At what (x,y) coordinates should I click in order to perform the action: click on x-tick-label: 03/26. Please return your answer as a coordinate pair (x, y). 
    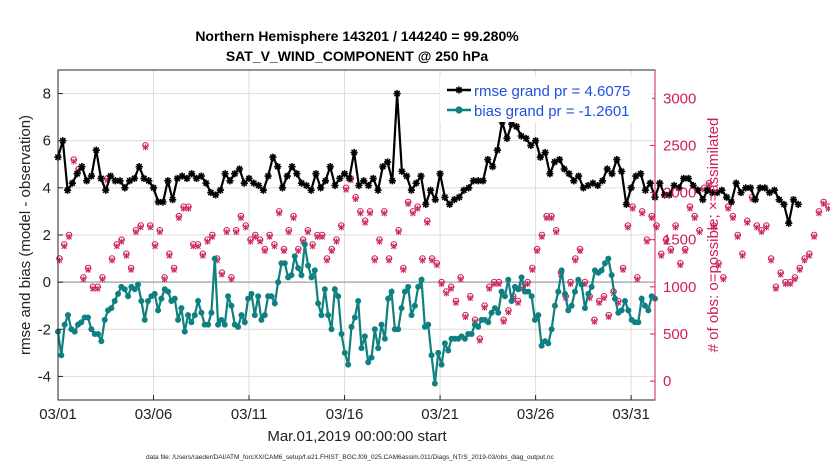
    Looking at the image, I should click on (536, 414).